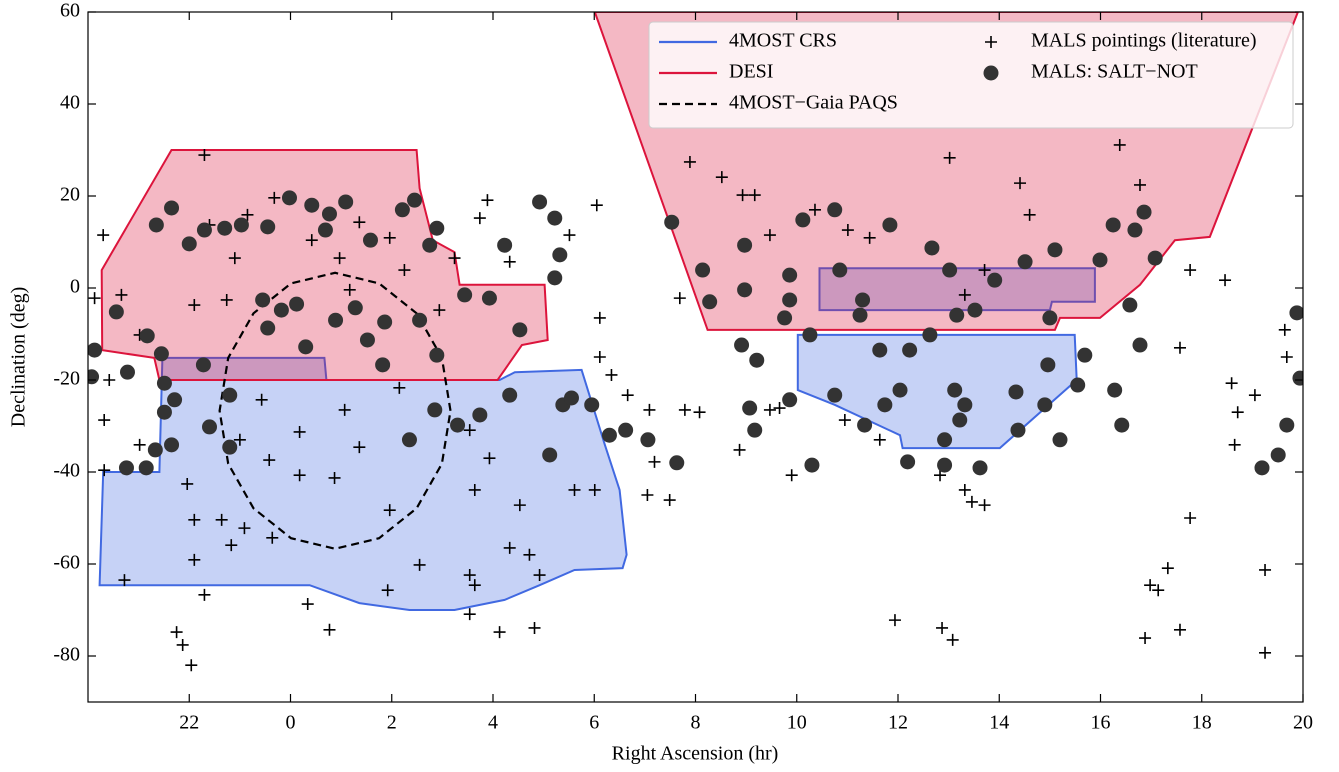 The height and width of the screenshot is (772, 1339). Describe the element at coordinates (594, 723) in the screenshot. I see `x-tick-label: 6` at that location.